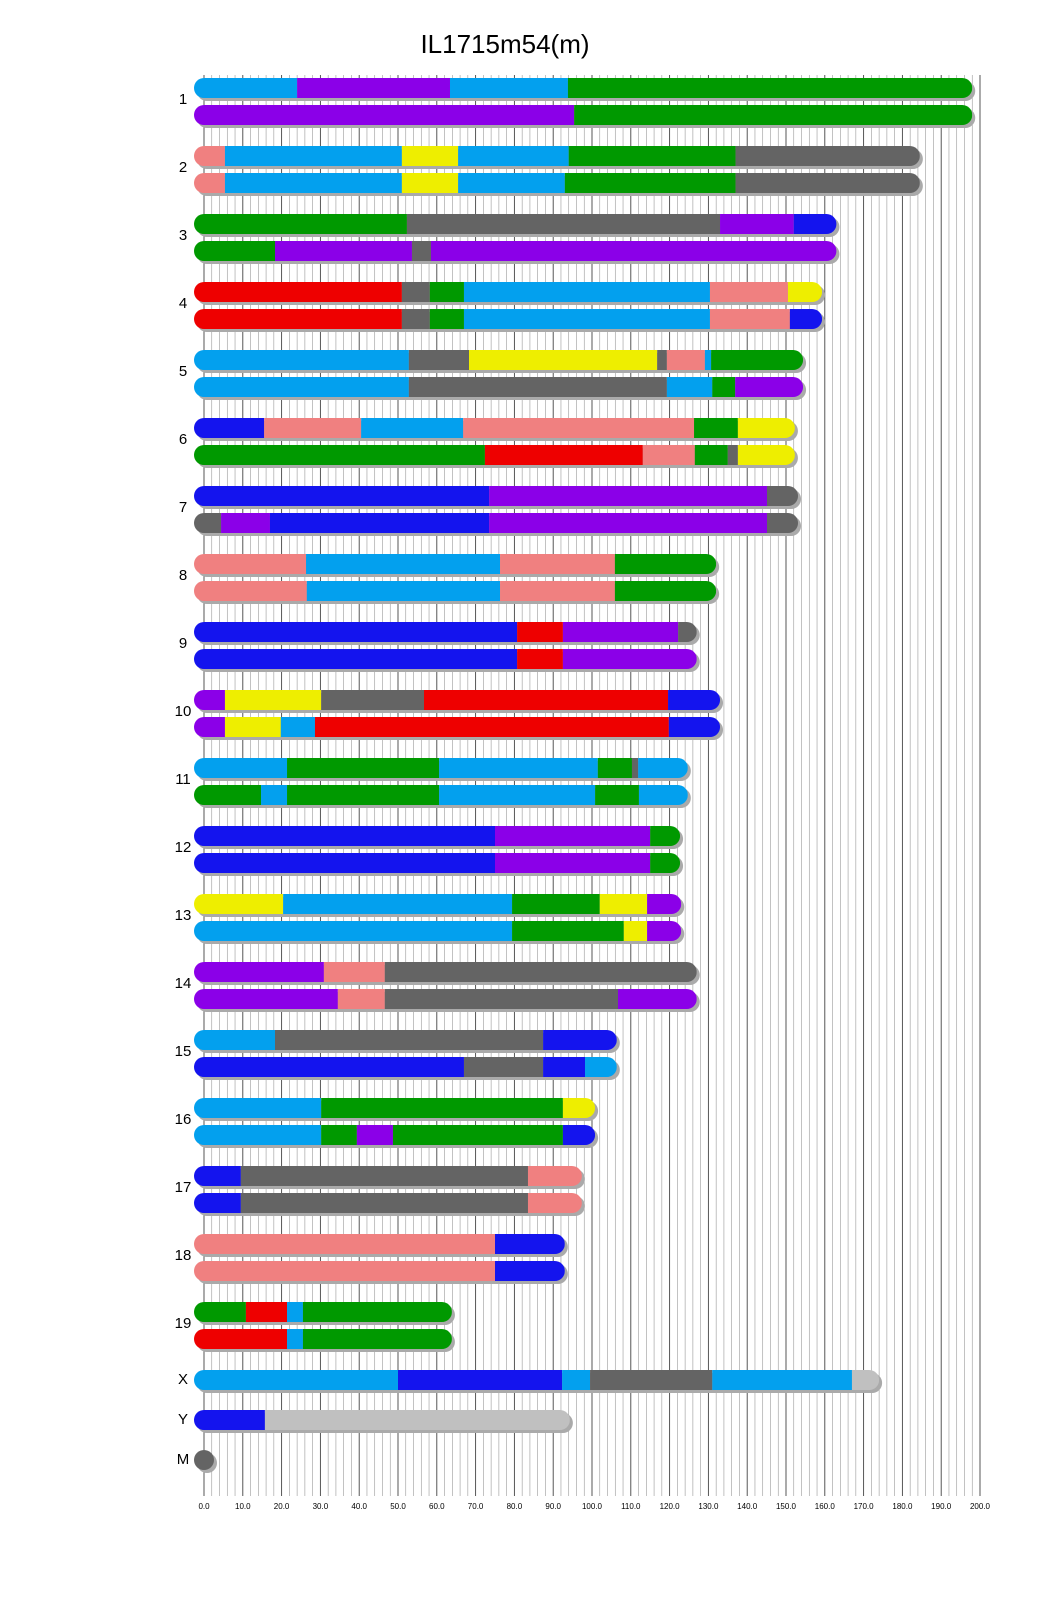  I want to click on x-tick-label: 170.0, so click(864, 1506).